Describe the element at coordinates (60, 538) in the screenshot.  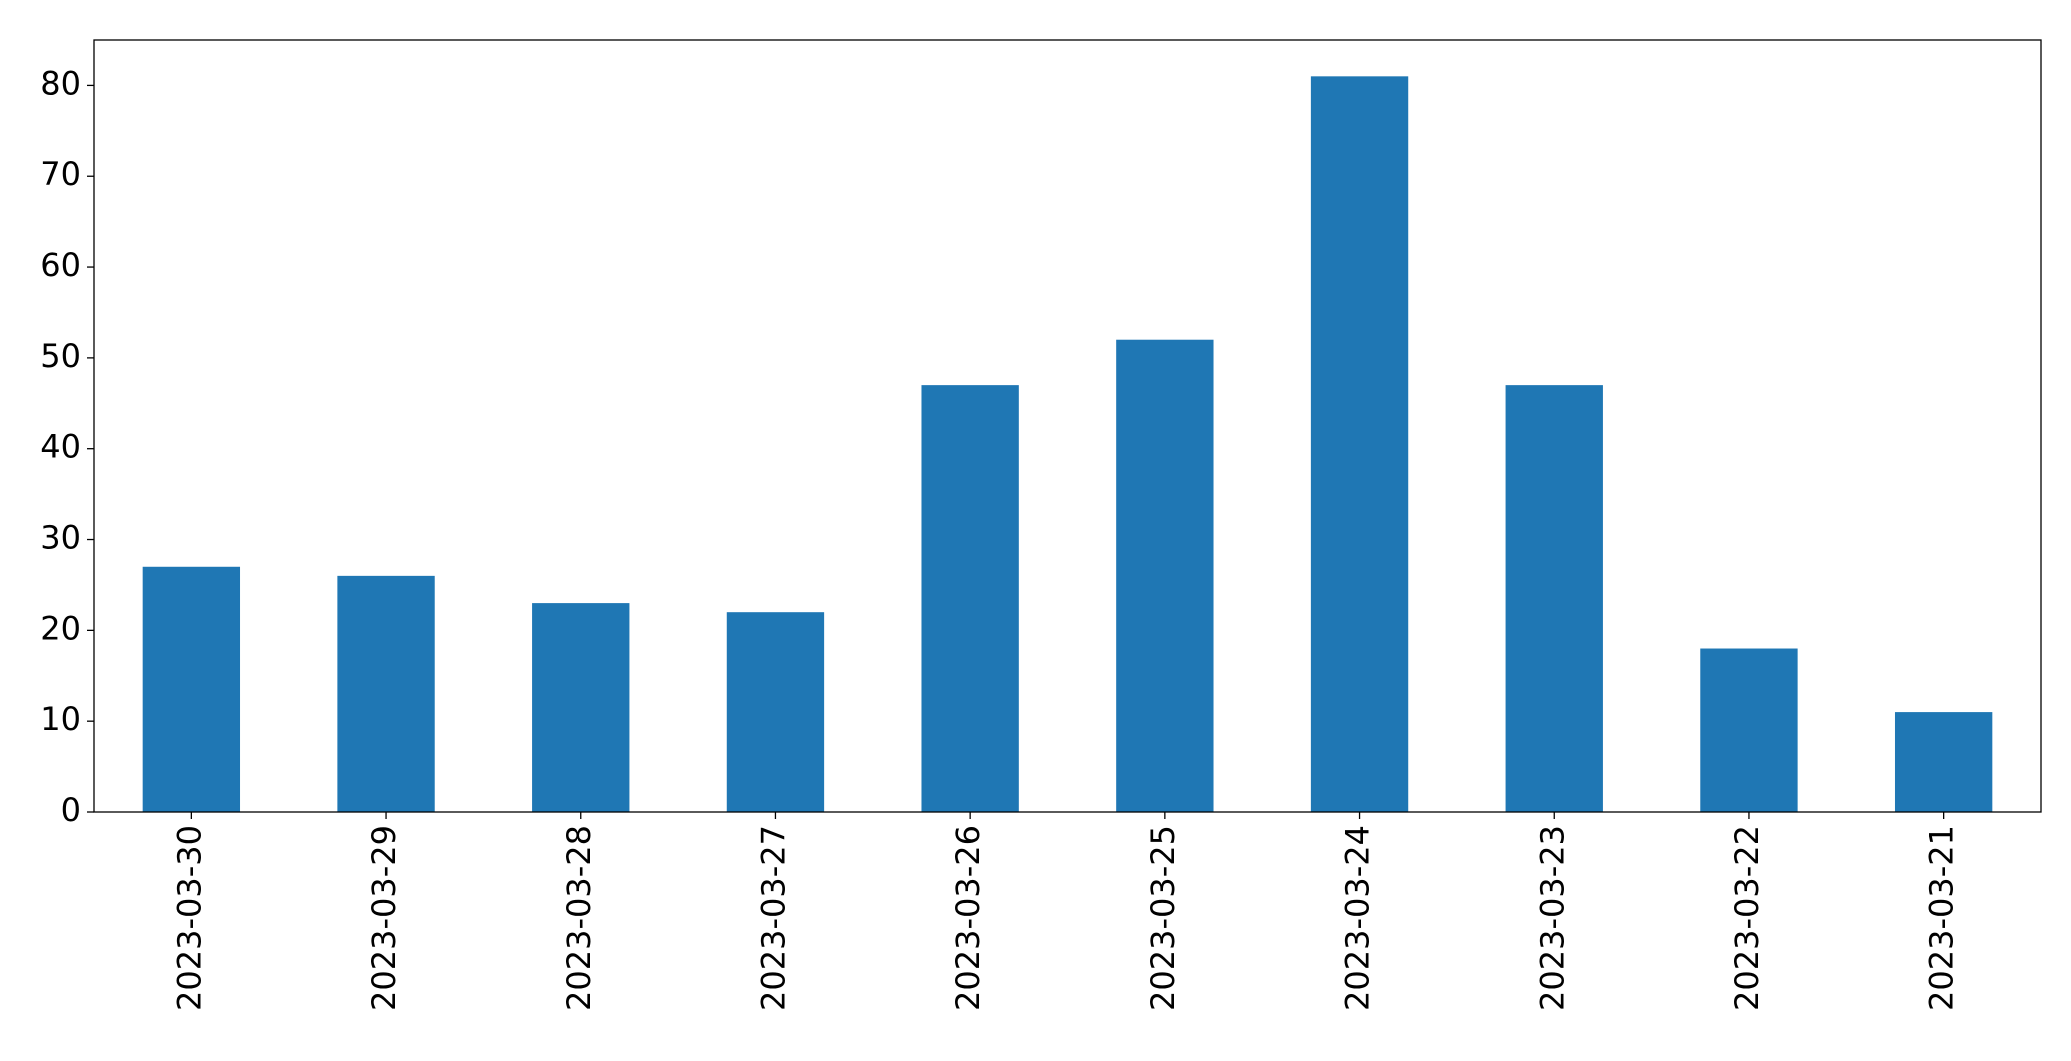
I see `y-tick-label: 30` at that location.